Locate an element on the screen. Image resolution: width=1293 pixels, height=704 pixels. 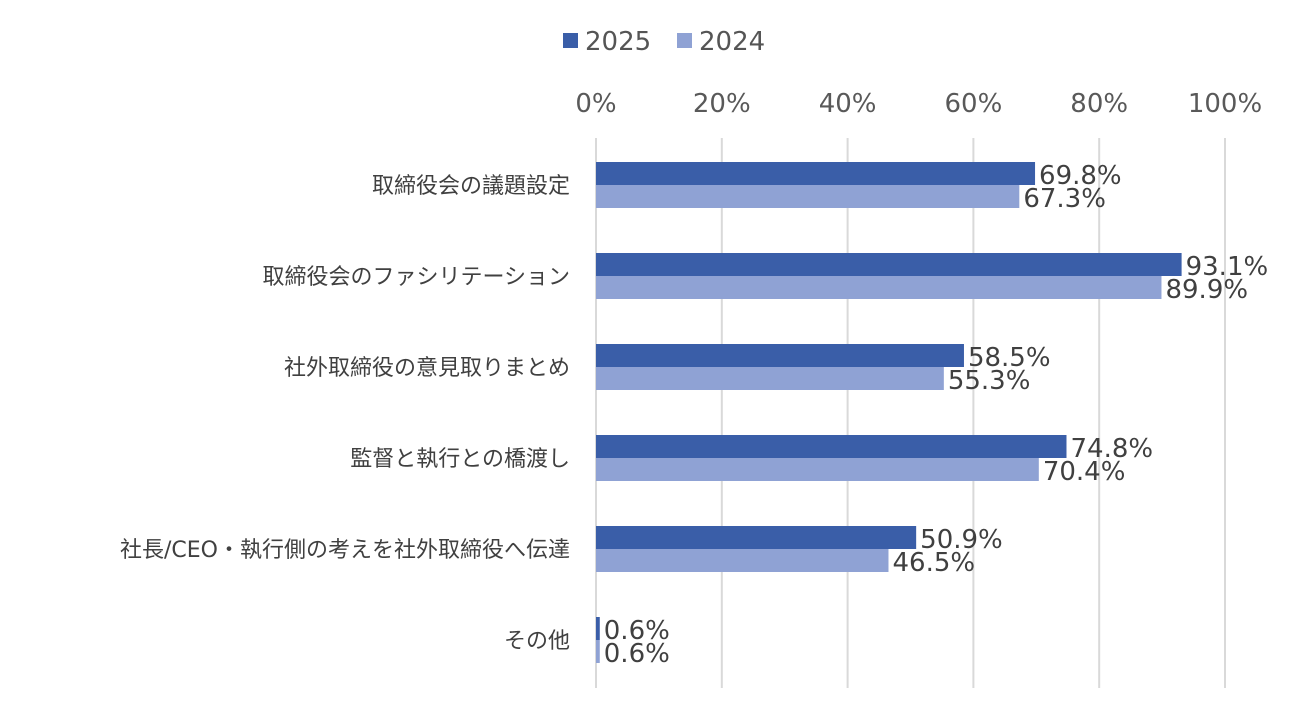
data-label-2024: 89.9% is located at coordinates (1206, 290).